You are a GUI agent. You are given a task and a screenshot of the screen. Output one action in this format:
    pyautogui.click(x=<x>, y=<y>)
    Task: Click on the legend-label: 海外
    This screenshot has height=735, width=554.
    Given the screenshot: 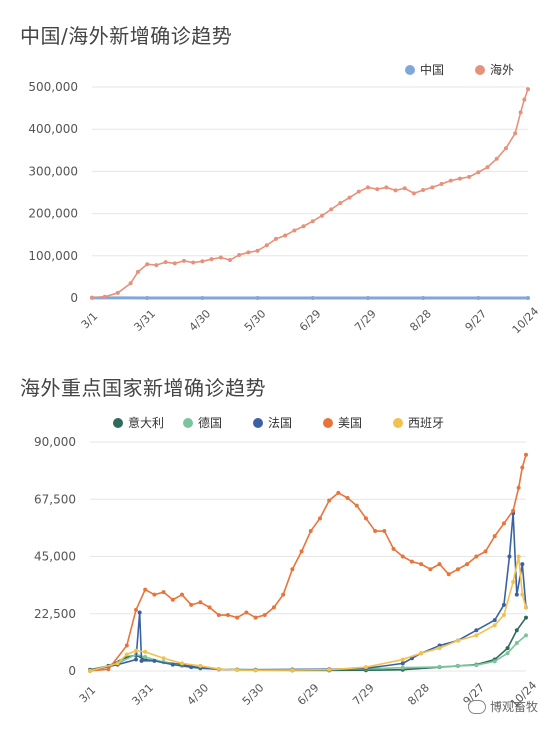 What is the action you would take?
    pyautogui.click(x=502, y=69)
    